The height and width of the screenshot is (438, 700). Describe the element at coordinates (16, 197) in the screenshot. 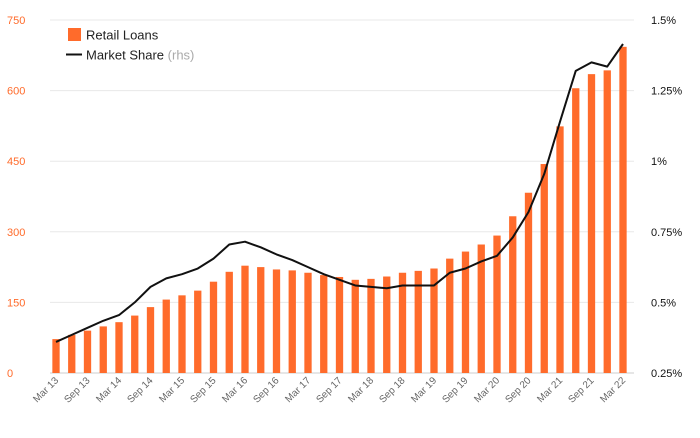

I see `left-axis: 0 150 300 450 600 750` at that location.